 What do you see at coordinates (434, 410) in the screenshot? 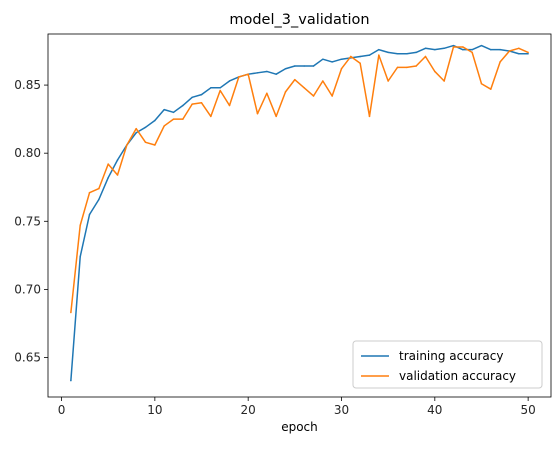
I see `x-tick-label: 40` at bounding box center [434, 410].